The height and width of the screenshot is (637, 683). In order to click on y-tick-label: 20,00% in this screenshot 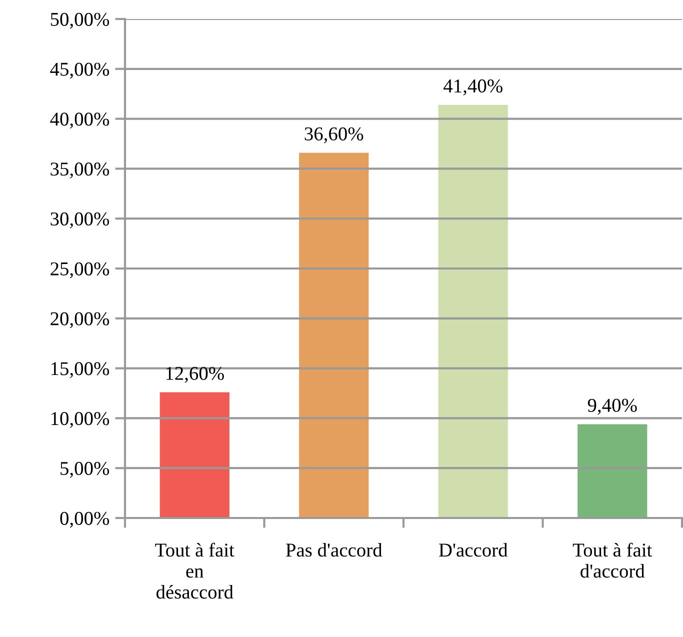, I will do `click(80, 320)`.